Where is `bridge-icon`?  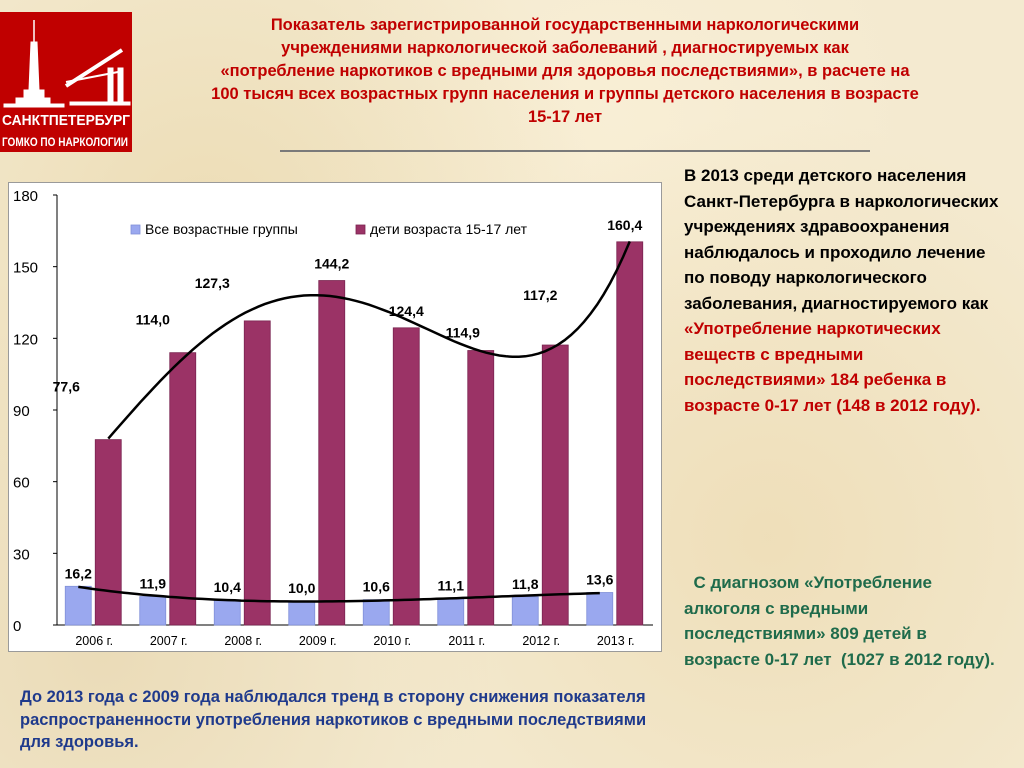
bridge-icon is located at coordinates (97, 77).